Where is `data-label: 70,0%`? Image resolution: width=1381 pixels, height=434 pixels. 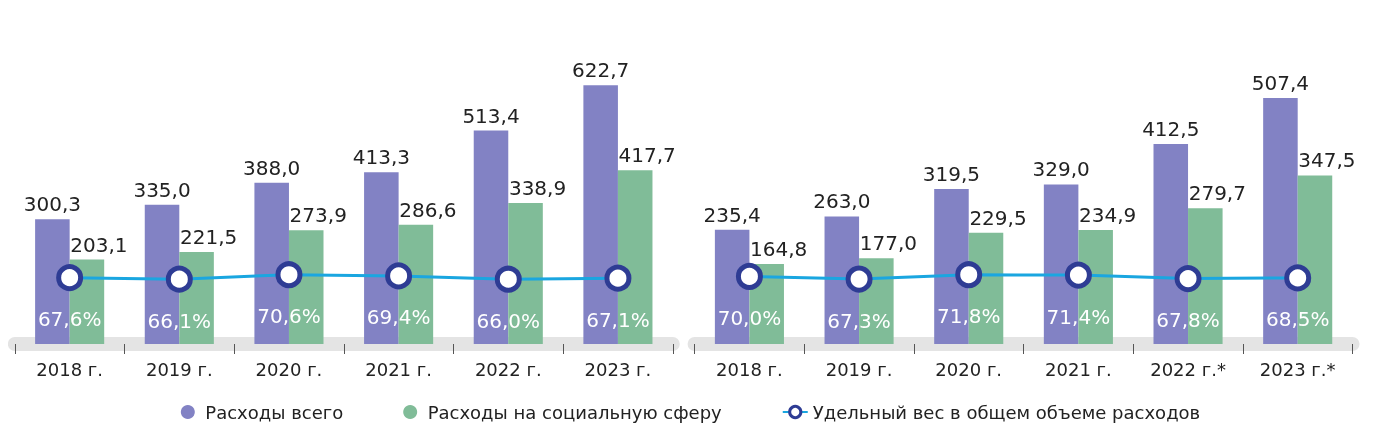 data-label: 70,0% is located at coordinates (749, 317).